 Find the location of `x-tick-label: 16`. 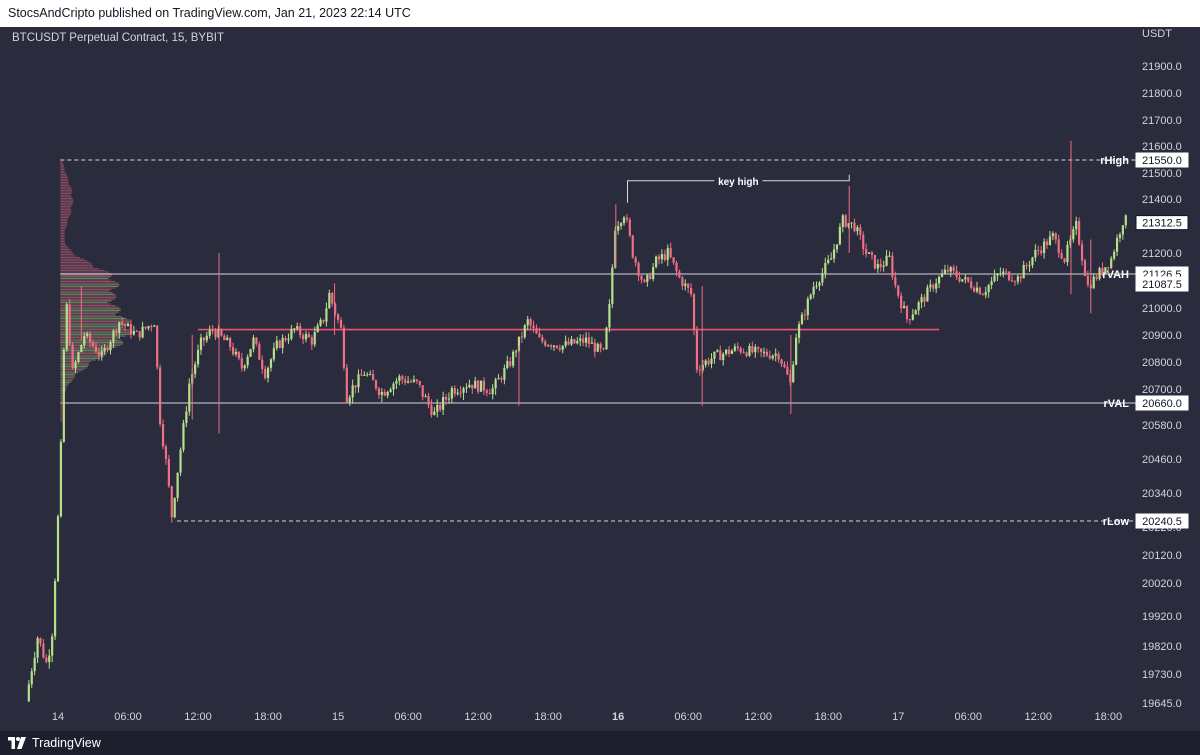

x-tick-label: 16 is located at coordinates (618, 717).